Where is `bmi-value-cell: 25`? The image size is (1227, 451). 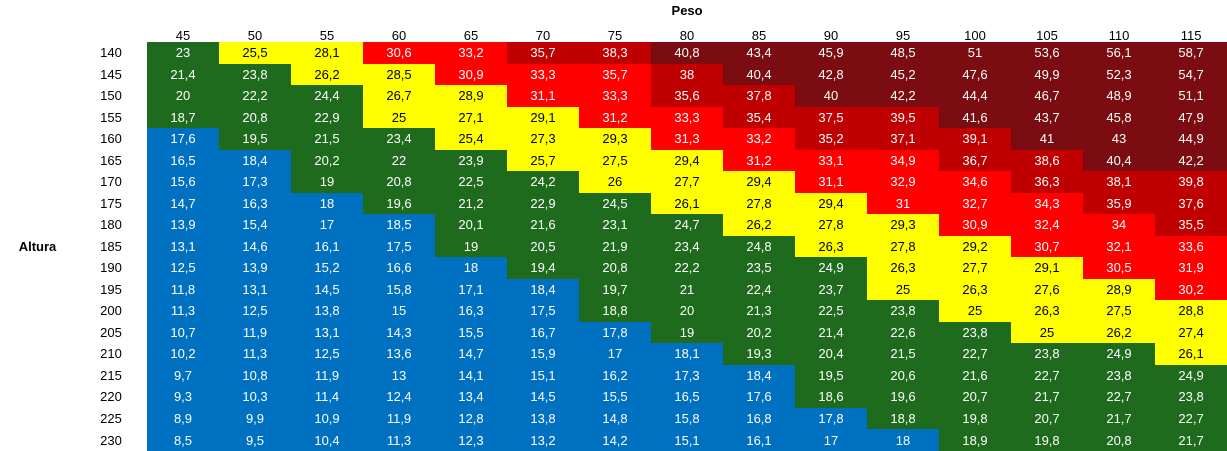 bmi-value-cell: 25 is located at coordinates (903, 289).